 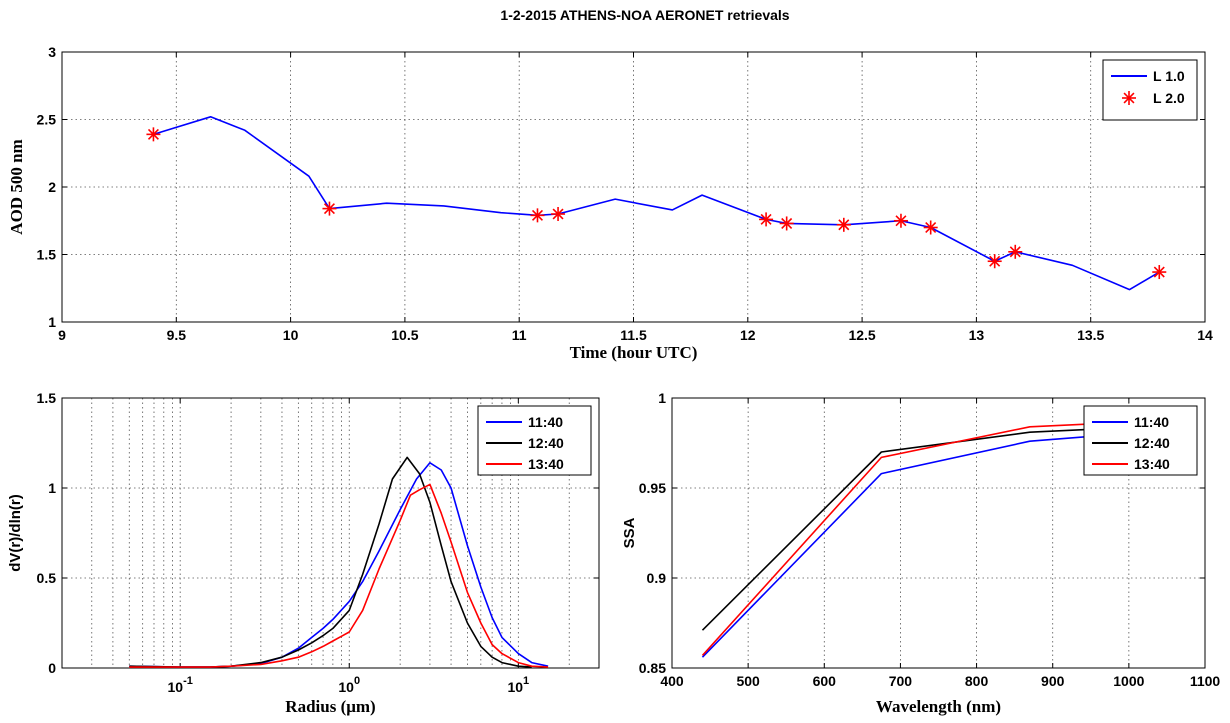 What do you see at coordinates (644, 15) in the screenshot?
I see `figure-title: 1-2-2015 ATHENS-NOA AERONET retrievals` at bounding box center [644, 15].